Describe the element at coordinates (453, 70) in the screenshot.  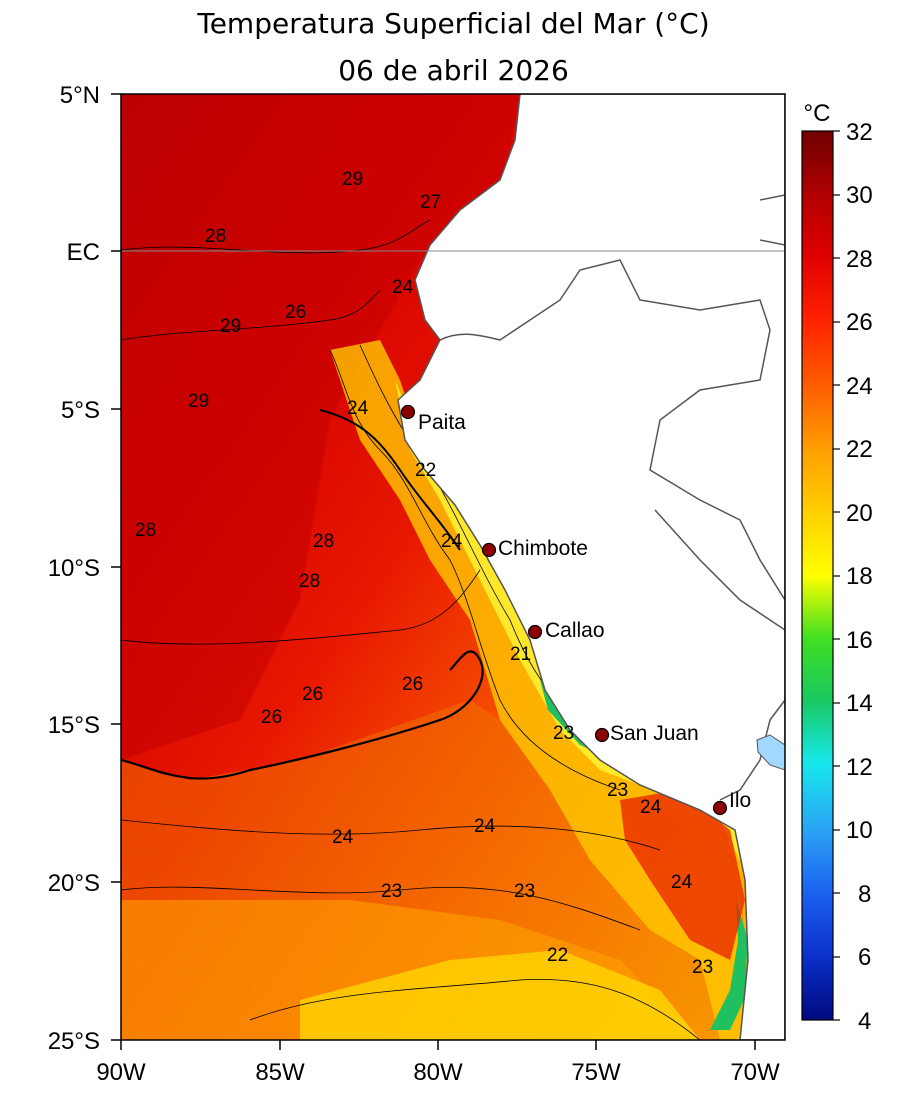
I see `map-date: 06 de abril 2026` at that location.